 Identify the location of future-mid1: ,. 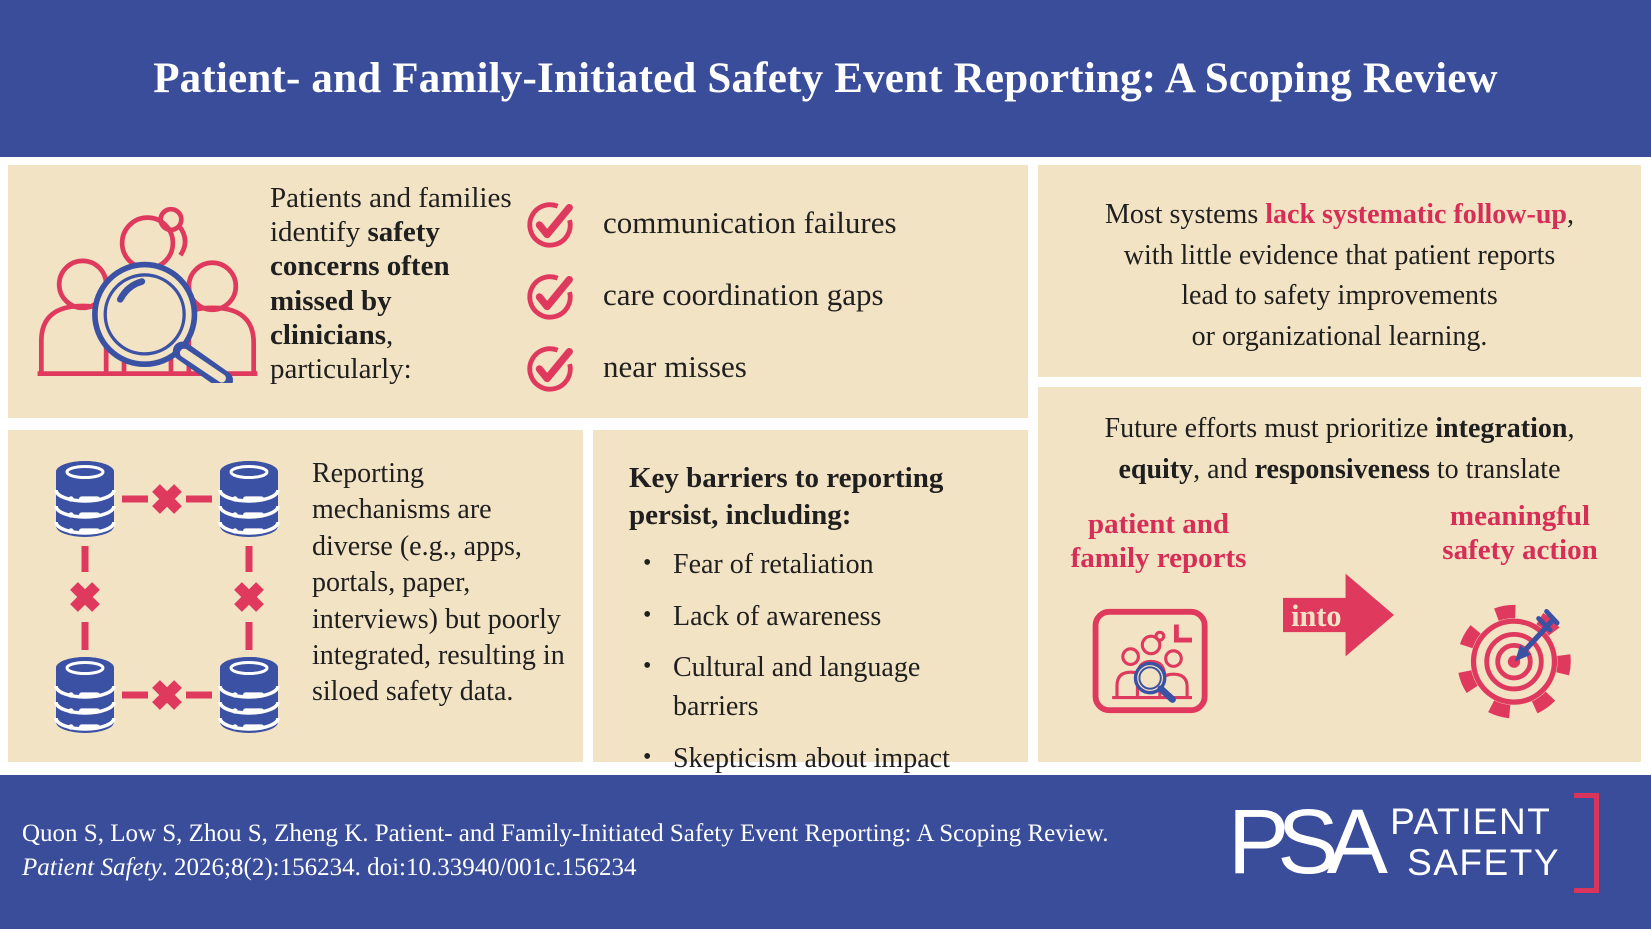
(1571, 428).